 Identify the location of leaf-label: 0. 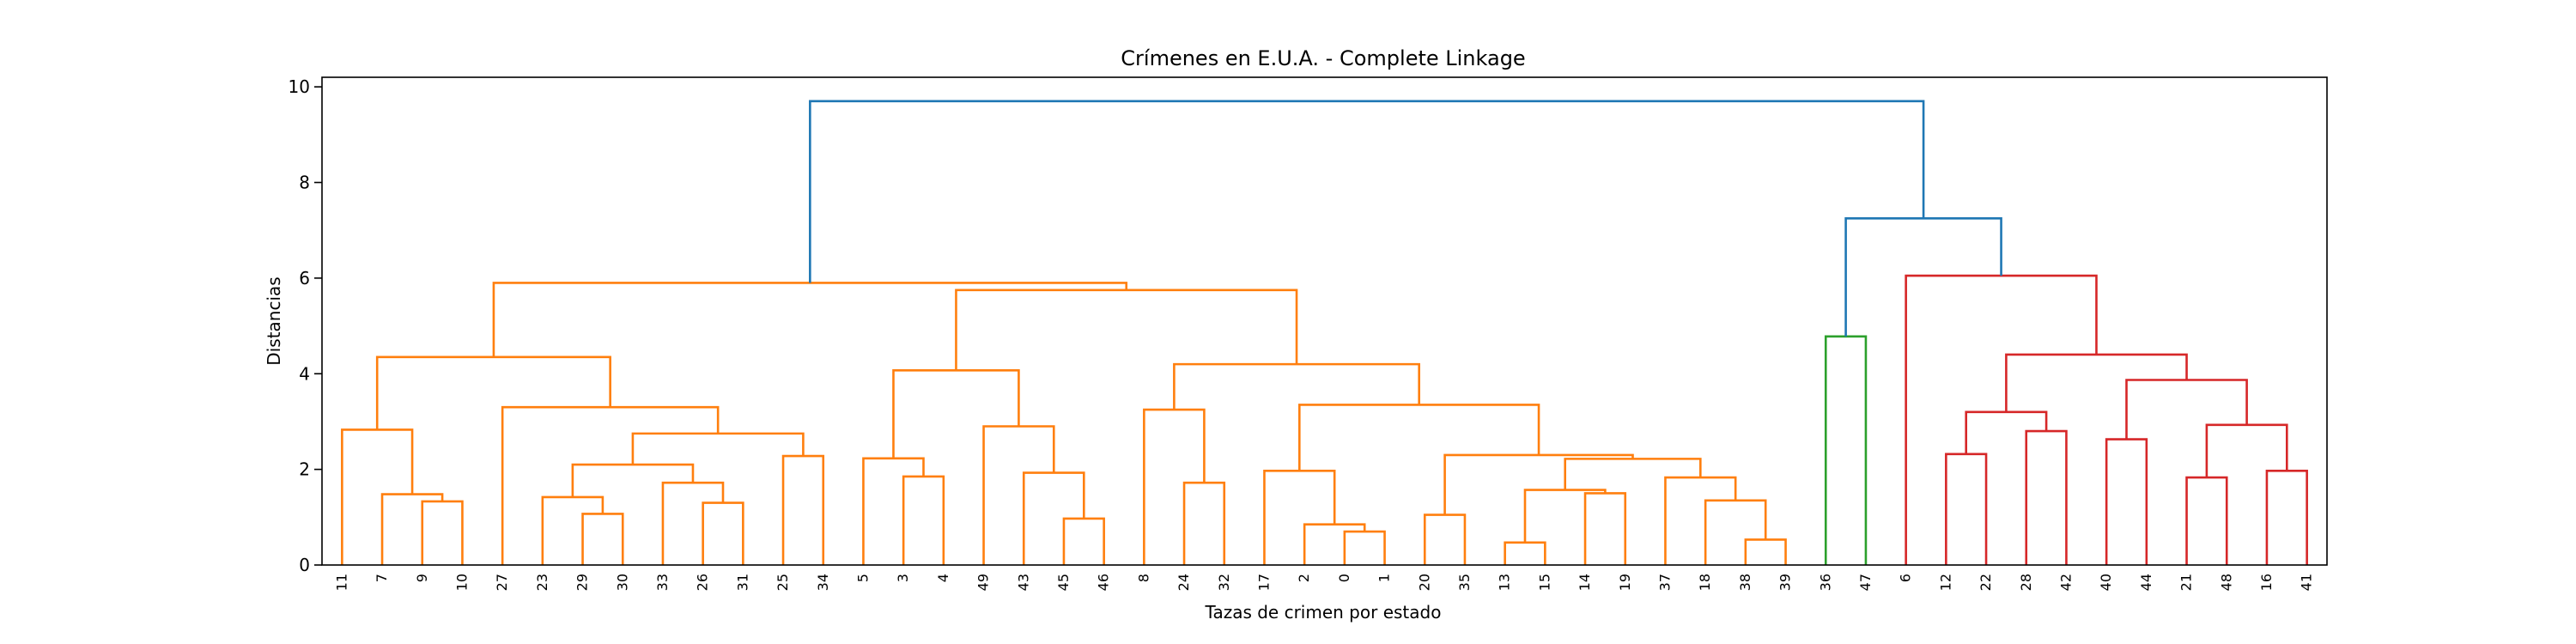
(1344, 578).